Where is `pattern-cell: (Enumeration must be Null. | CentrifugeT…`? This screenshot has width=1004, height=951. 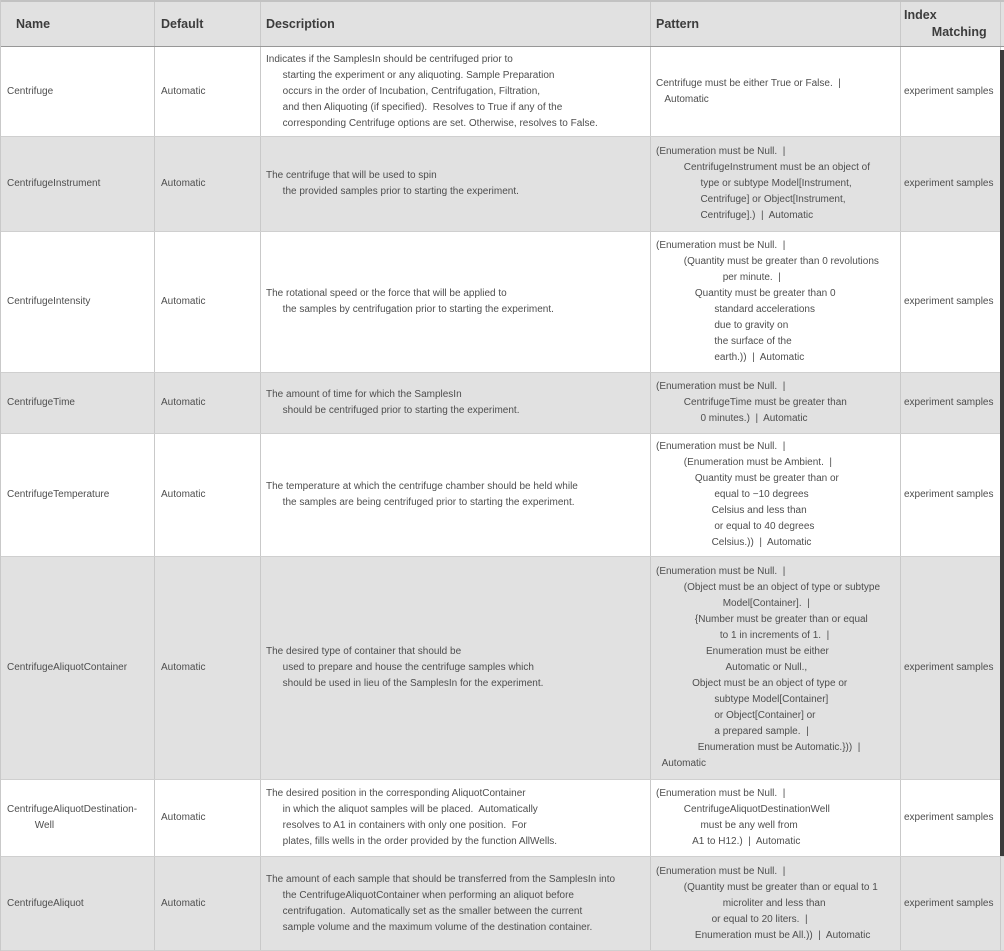 pattern-cell: (Enumeration must be Null. | CentrifugeT… is located at coordinates (776, 403).